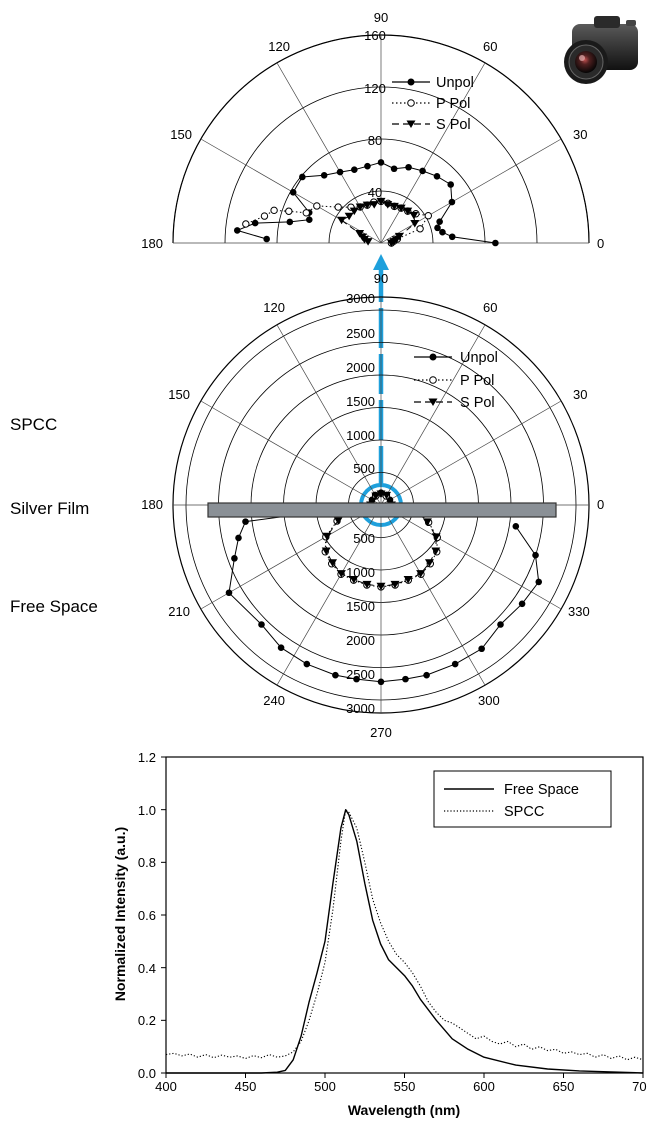  Describe the element at coordinates (375, 88) in the screenshot. I see `radial-tick-120: 120` at that location.